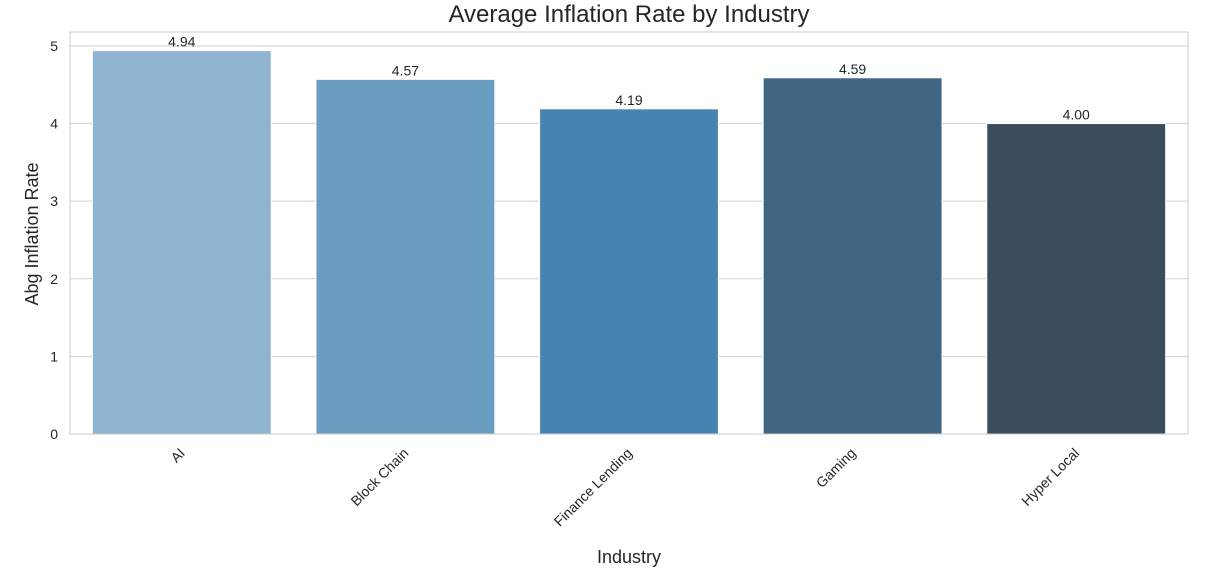 This screenshot has width=1222, height=579. What do you see at coordinates (629, 78) in the screenshot?
I see `data-labels: 4.94 4.57 4.19 4.59 4.00` at bounding box center [629, 78].